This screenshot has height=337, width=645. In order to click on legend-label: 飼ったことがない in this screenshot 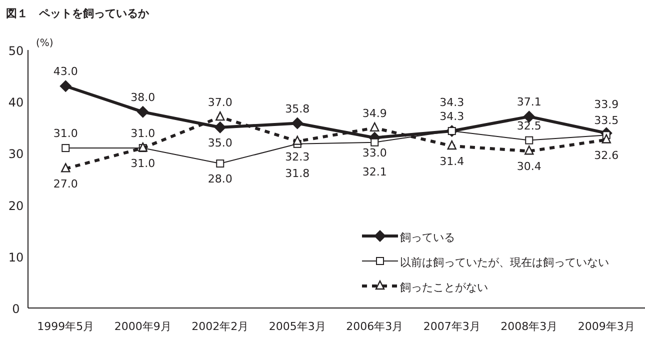, I will do `click(444, 287)`.